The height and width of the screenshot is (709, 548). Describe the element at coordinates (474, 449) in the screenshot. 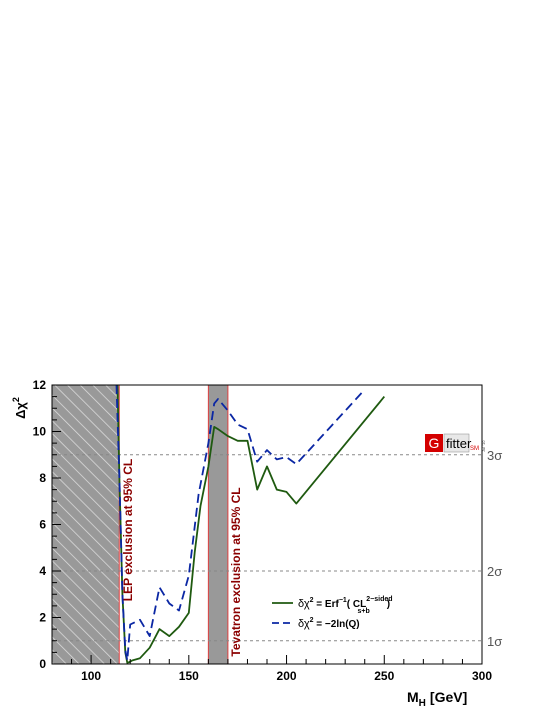

I see `logo-sm: SM` at that location.